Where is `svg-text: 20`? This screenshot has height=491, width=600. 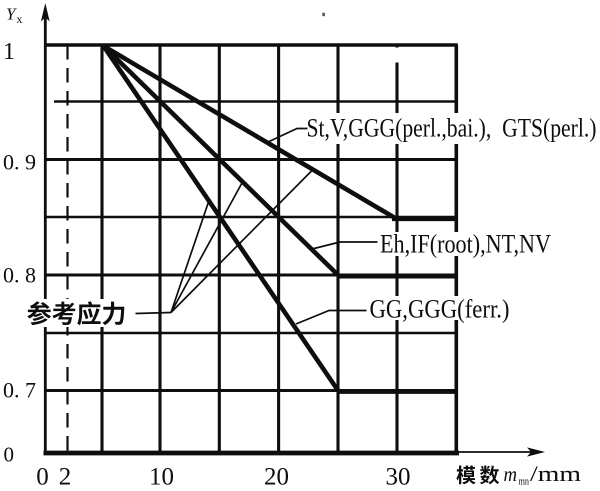
svg-text: 20 is located at coordinates (276, 476).